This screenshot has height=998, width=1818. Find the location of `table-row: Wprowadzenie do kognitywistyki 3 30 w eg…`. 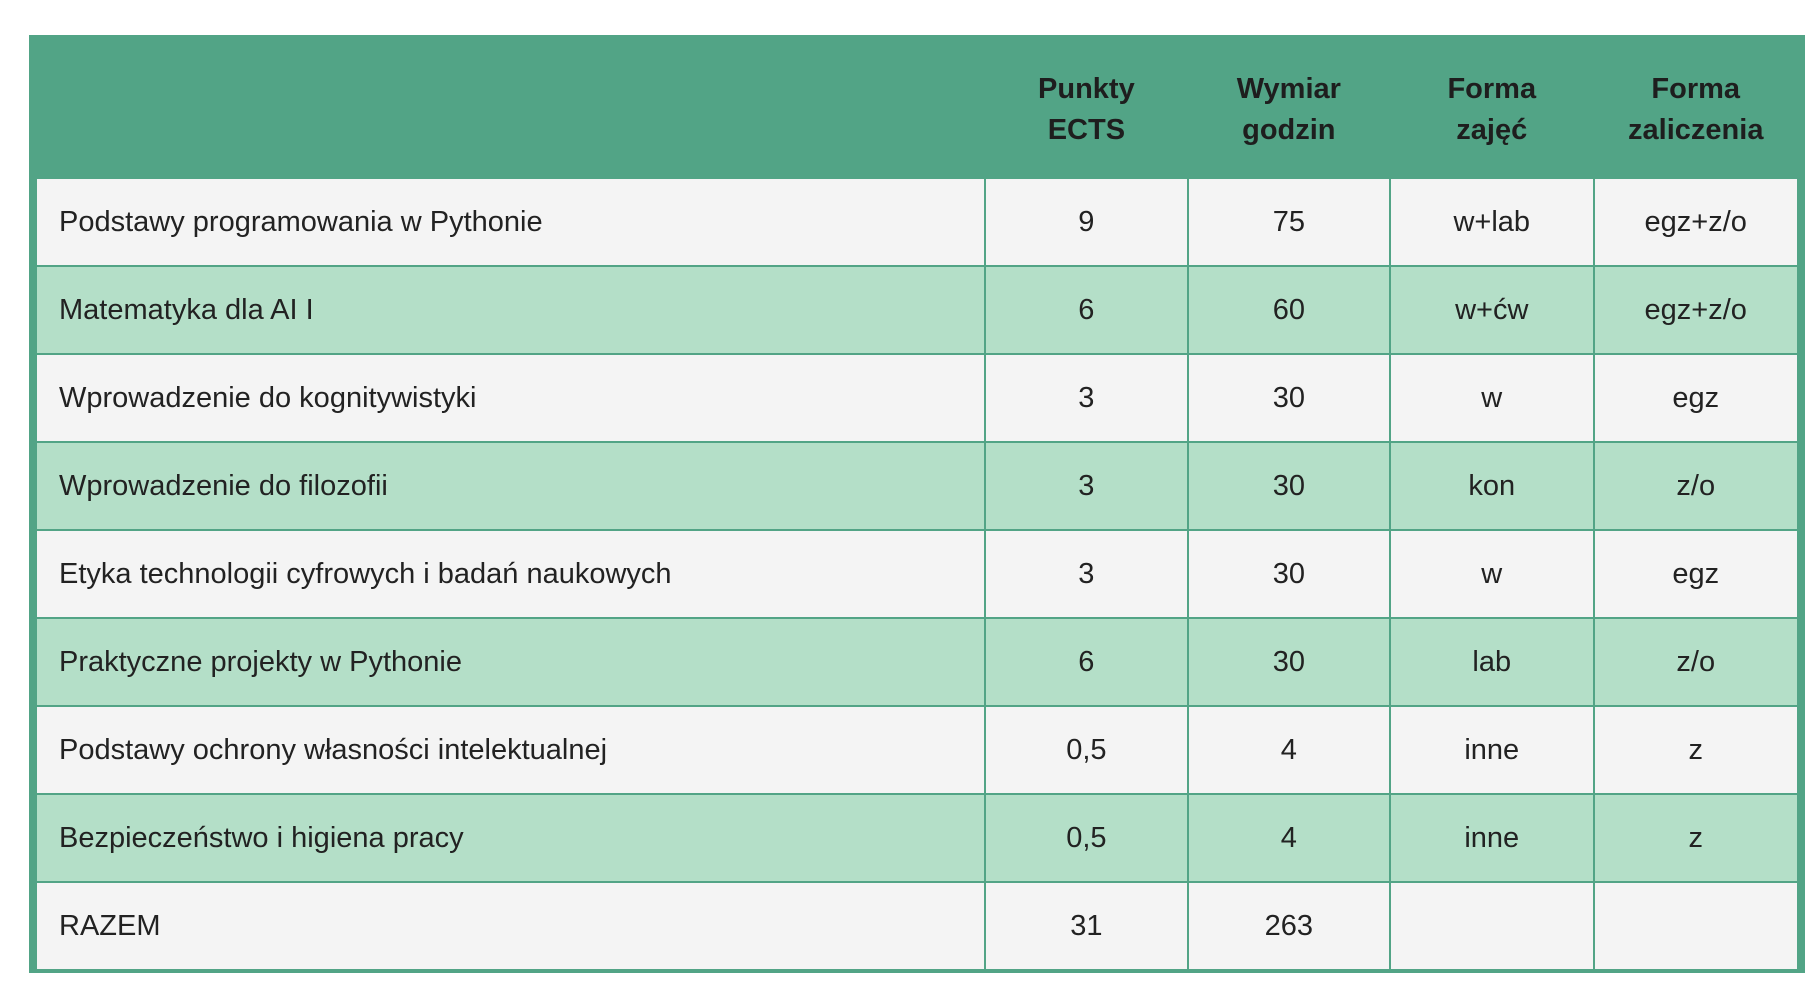

table-row: Wprowadzenie do kognitywistyki 3 30 w eg… is located at coordinates (916, 398).